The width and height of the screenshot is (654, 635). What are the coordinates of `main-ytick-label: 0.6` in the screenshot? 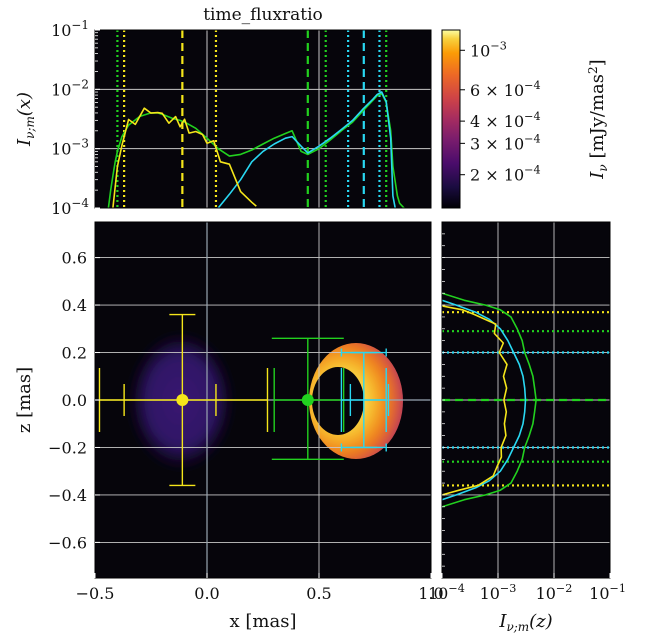 It's located at (74, 258).